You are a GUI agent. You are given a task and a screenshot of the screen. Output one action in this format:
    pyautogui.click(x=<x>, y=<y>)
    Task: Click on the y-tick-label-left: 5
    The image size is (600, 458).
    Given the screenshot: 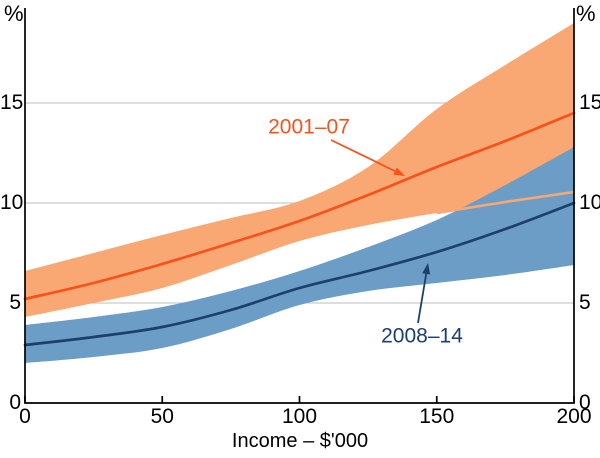 What is the action you would take?
    pyautogui.click(x=15, y=302)
    